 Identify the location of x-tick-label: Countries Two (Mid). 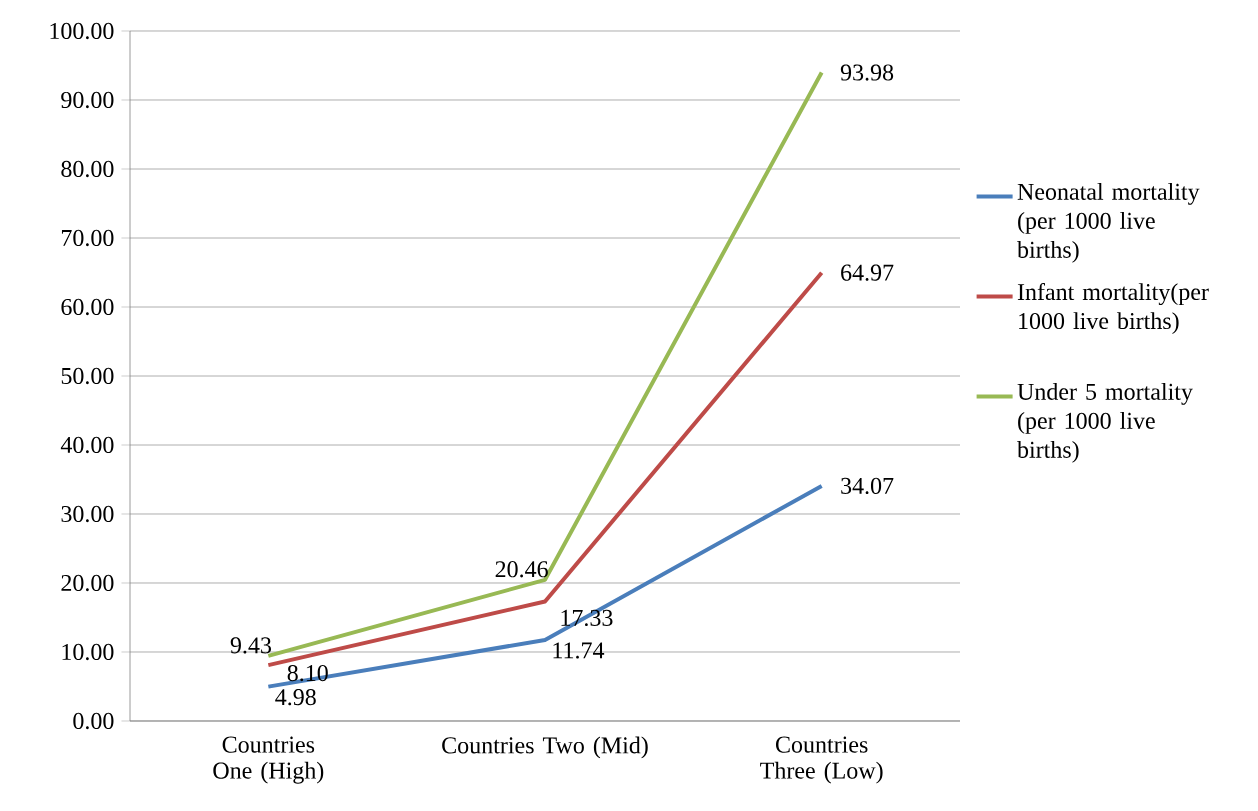
(545, 747).